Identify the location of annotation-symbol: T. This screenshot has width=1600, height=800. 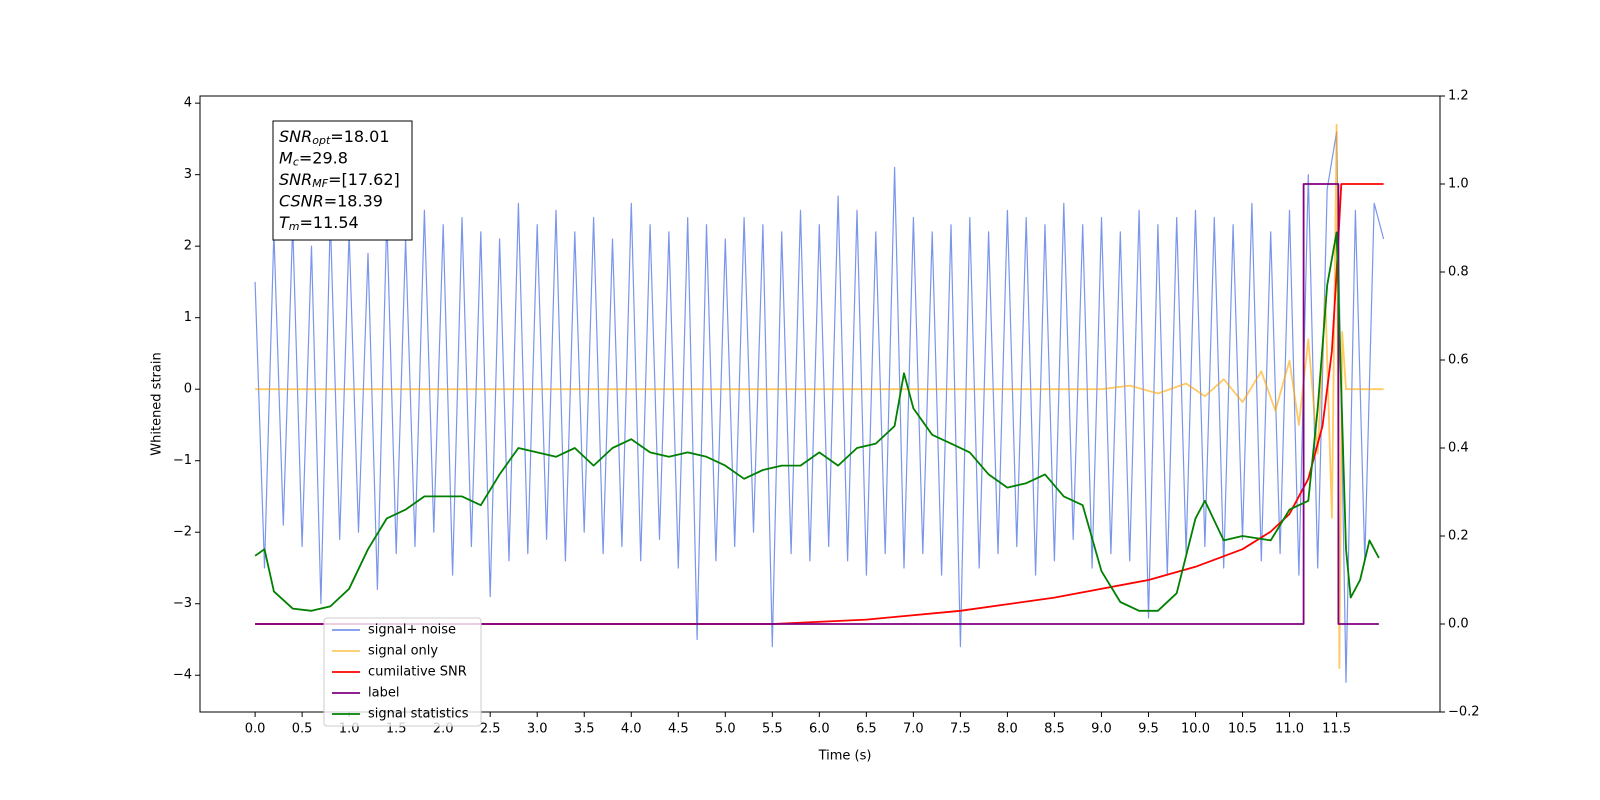
(284, 222).